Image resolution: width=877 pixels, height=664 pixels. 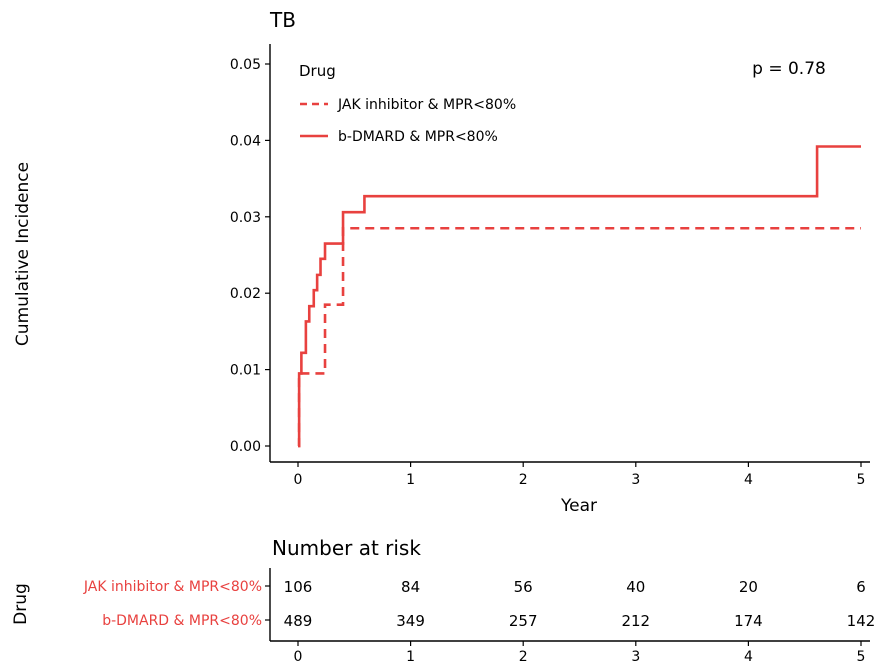 I want to click on risk-cell: 489, so click(x=298, y=621).